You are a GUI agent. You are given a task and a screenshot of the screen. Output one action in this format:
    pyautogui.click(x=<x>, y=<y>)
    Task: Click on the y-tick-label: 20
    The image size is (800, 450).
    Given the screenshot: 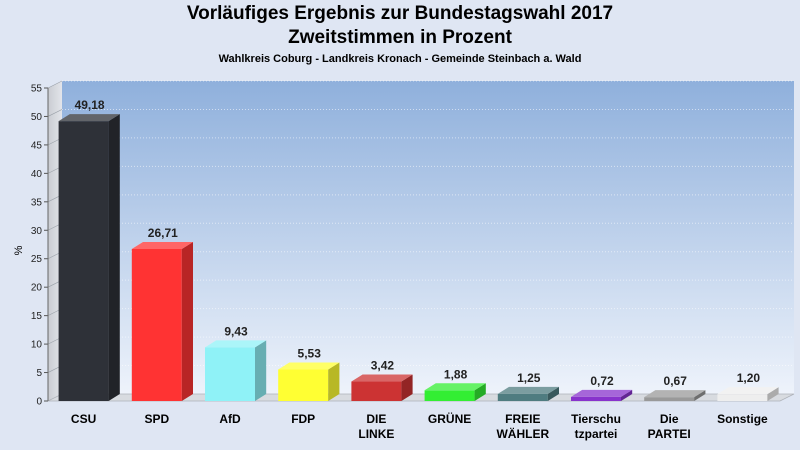 What is the action you would take?
    pyautogui.click(x=37, y=288)
    